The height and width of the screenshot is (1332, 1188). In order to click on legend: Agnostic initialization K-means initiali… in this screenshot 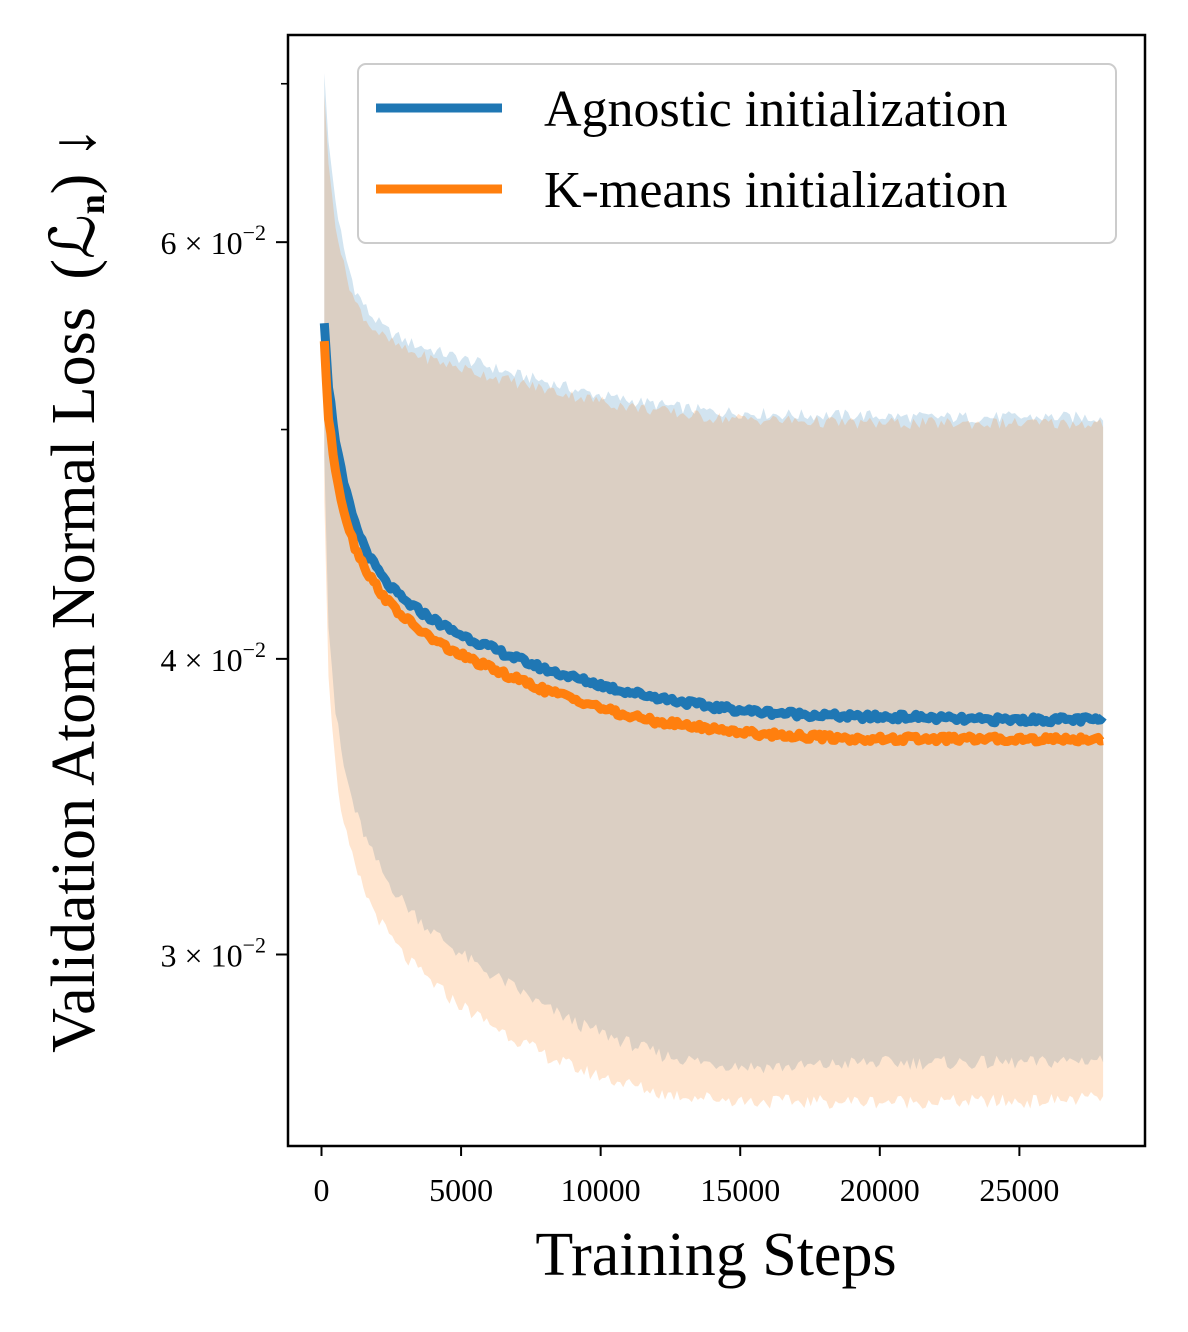, I will do `click(737, 153)`.